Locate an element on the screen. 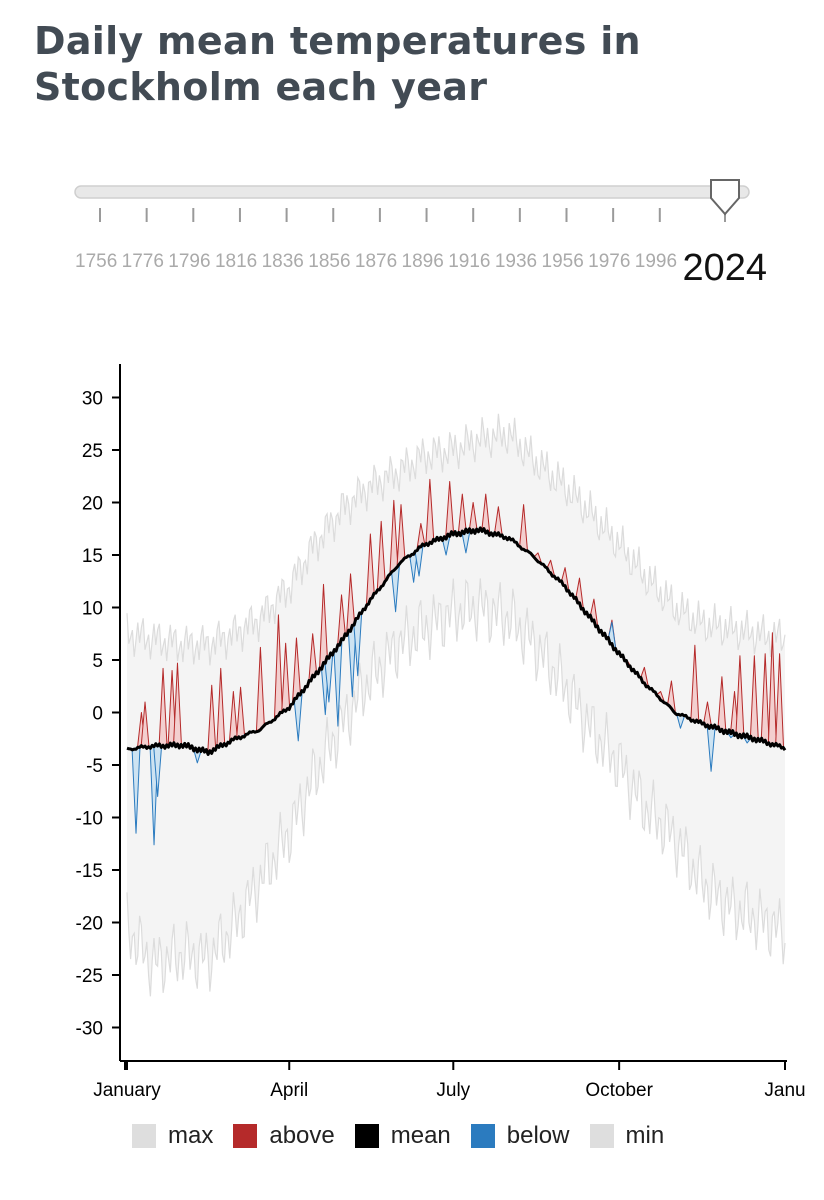  legend-item-above: above is located at coordinates (284, 1136).